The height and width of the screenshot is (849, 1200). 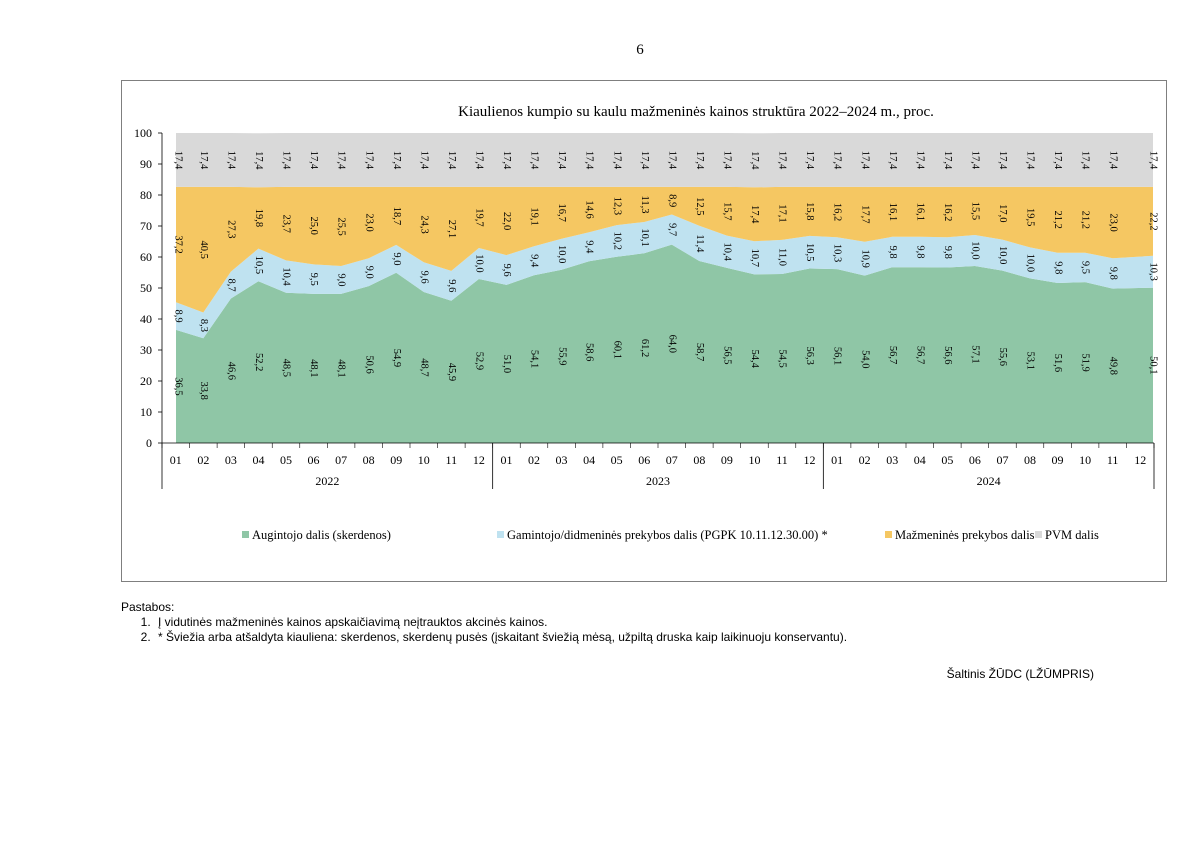 What do you see at coordinates (231, 229) in the screenshot?
I see `data-label: 27,3` at bounding box center [231, 229].